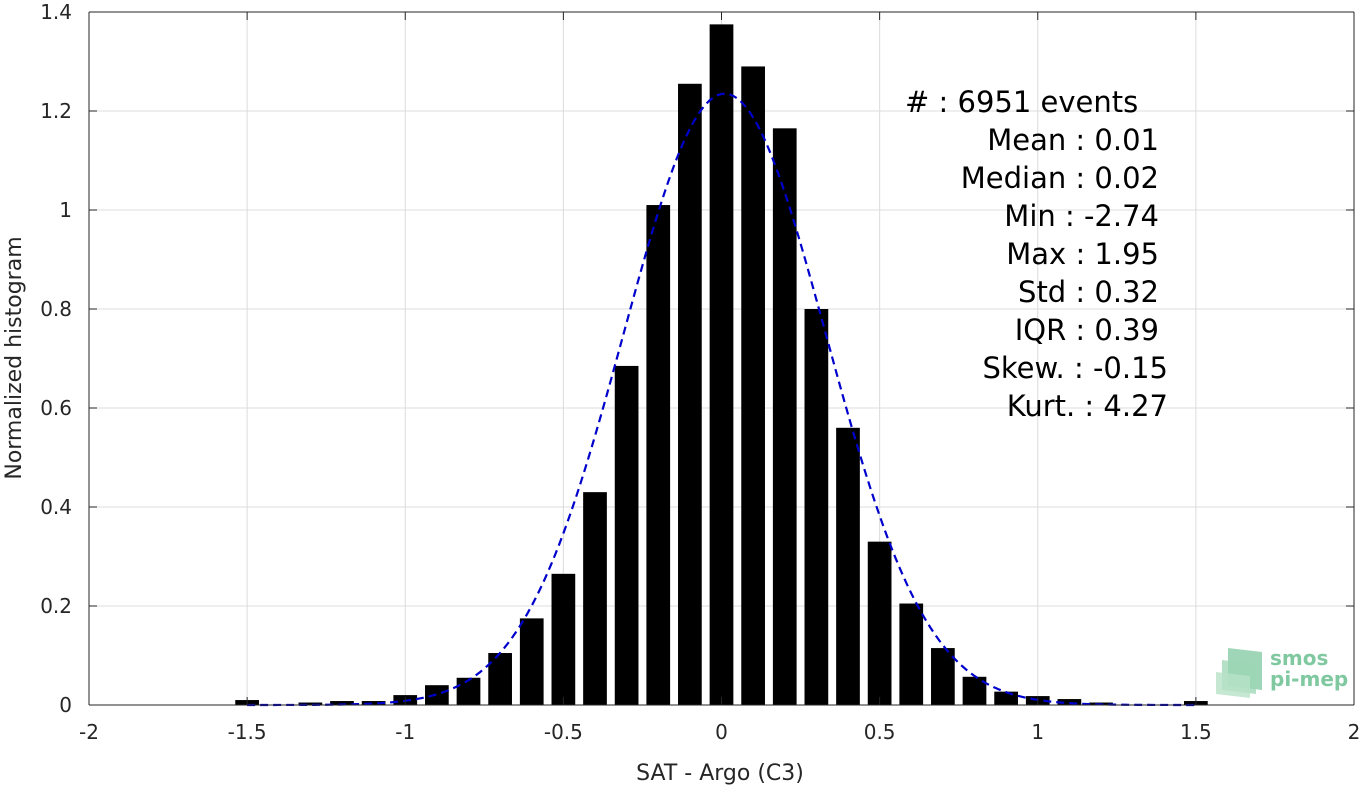 This screenshot has width=1366, height=786. What do you see at coordinates (89, 732) in the screenshot?
I see `x-tick-label-0: -2` at bounding box center [89, 732].